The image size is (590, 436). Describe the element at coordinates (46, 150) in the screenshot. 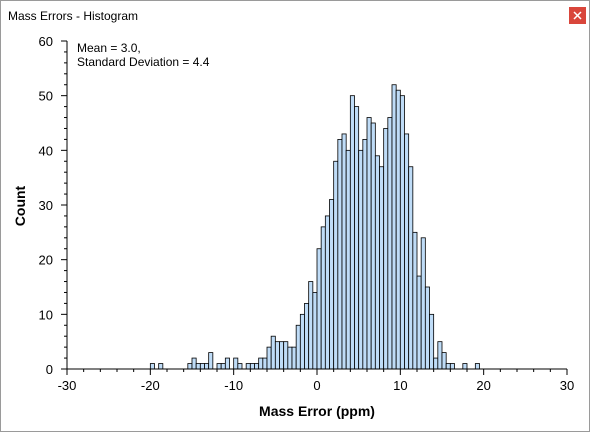

I see `y-tick-label: 40` at that location.